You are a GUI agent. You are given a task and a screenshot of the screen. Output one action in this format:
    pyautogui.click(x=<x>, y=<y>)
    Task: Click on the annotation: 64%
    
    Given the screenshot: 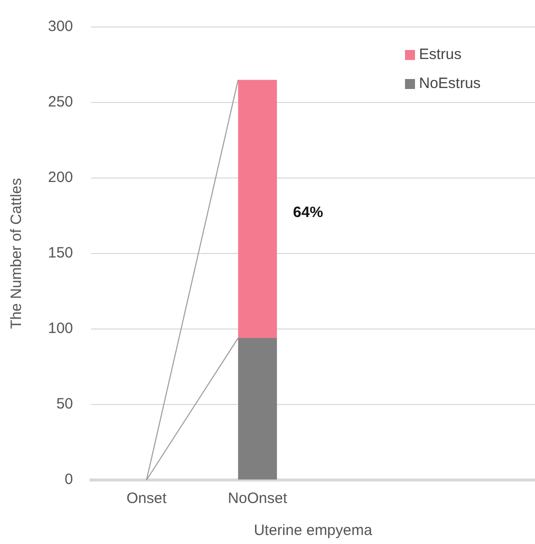 What is the action you would take?
    pyautogui.click(x=308, y=212)
    